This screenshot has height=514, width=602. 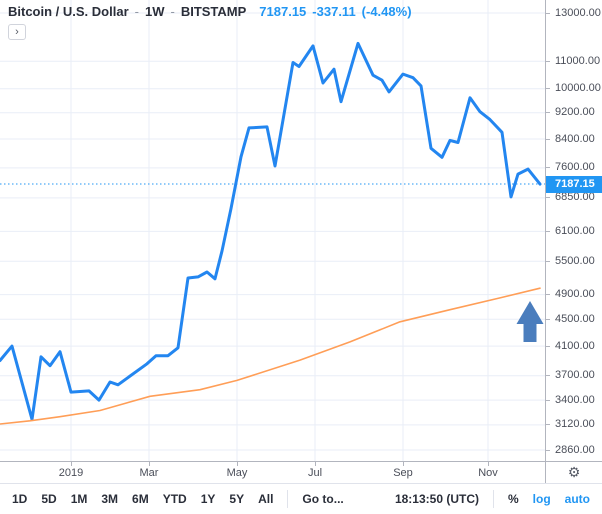 What do you see at coordinates (574, 261) in the screenshot?
I see `price-tick-label: 5500.00` at bounding box center [574, 261].